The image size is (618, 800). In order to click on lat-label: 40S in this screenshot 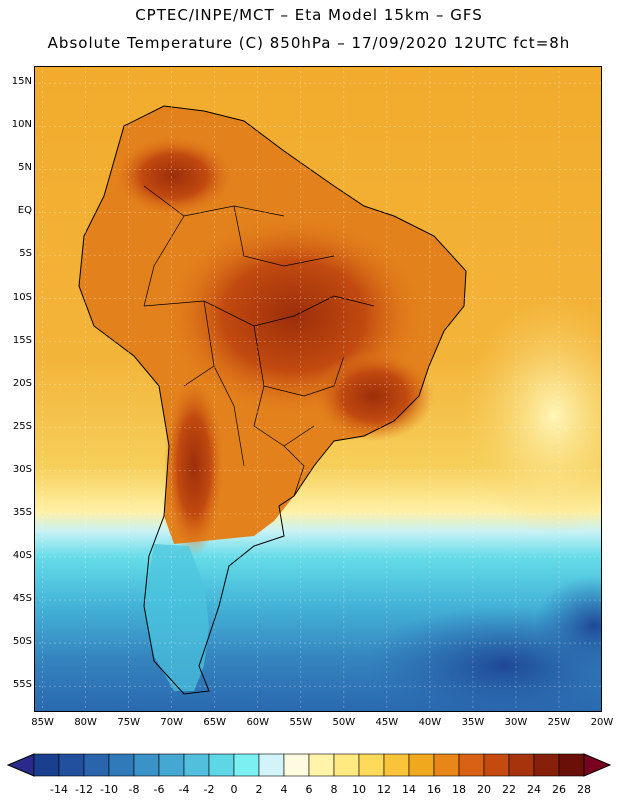, I will do `click(22, 555)`.